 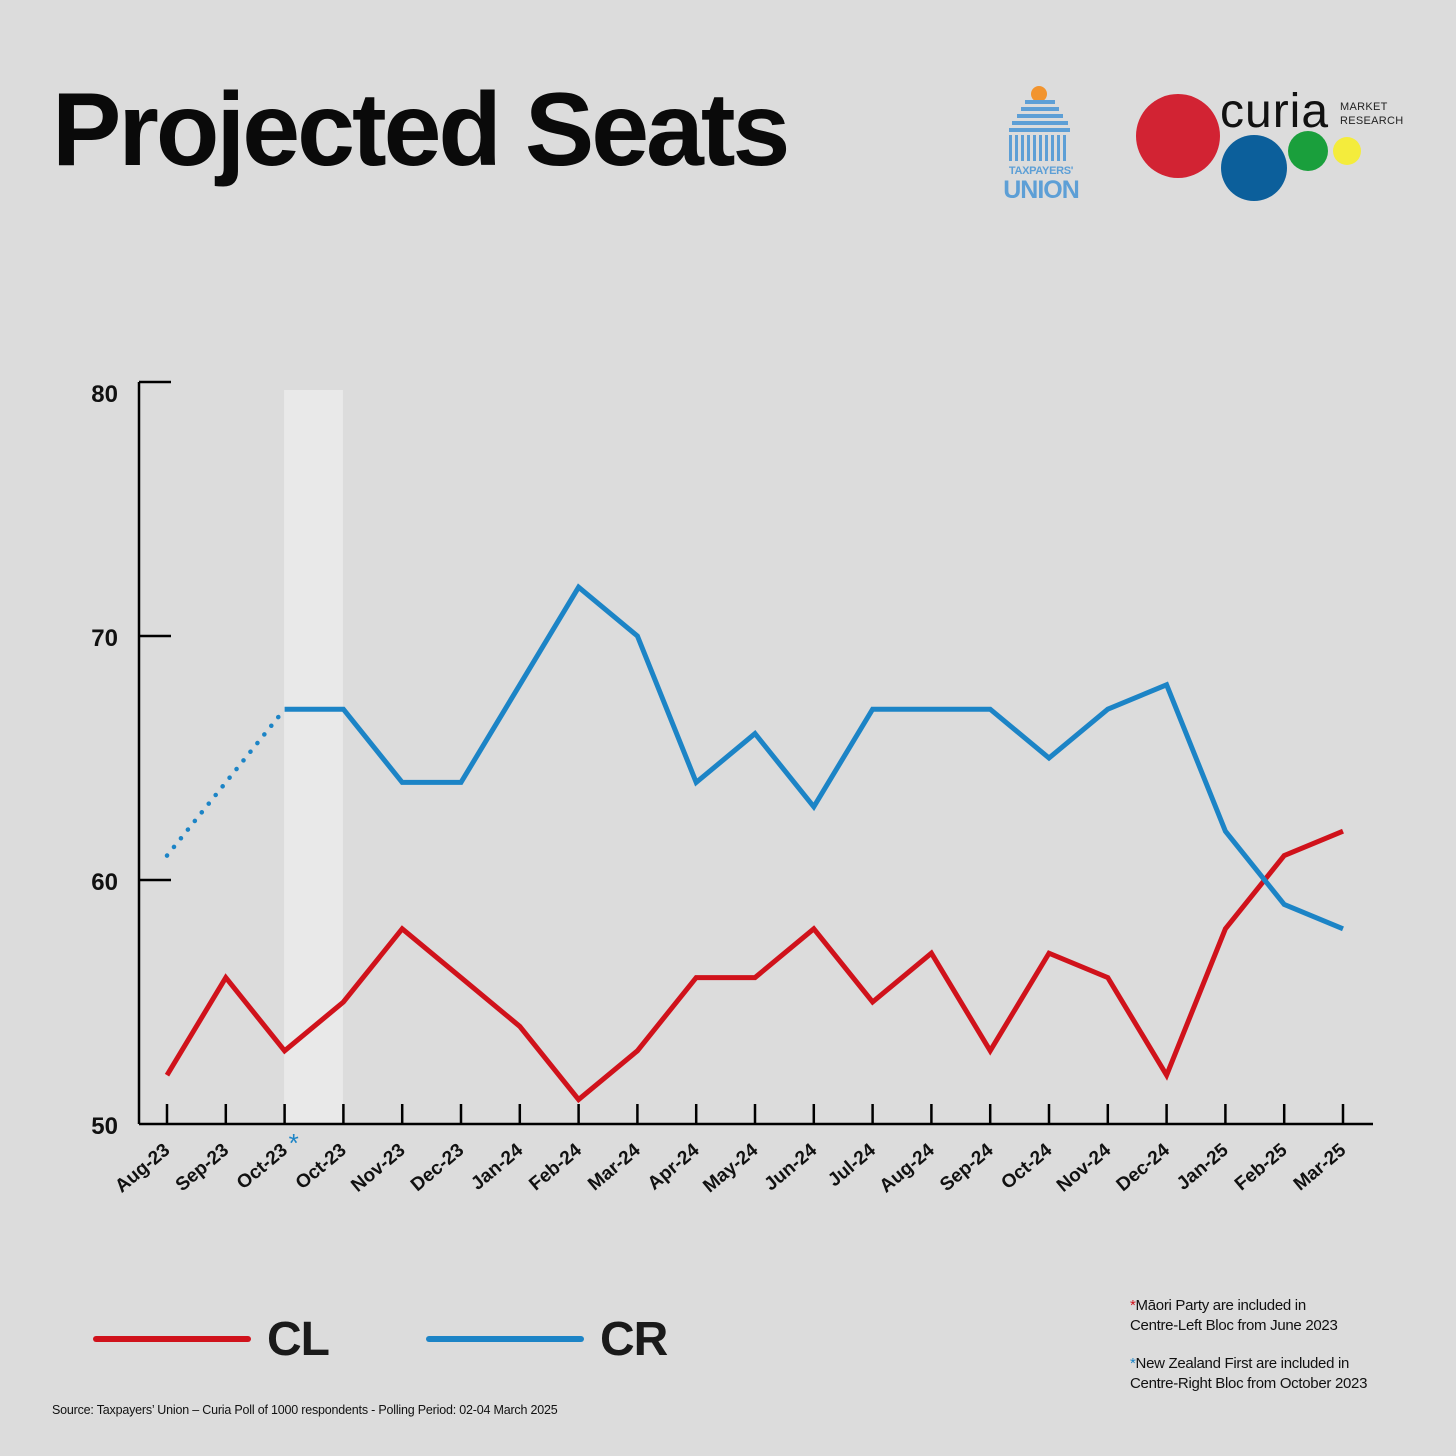 What do you see at coordinates (1254, 168) in the screenshot?
I see `curia-blue-dot` at bounding box center [1254, 168].